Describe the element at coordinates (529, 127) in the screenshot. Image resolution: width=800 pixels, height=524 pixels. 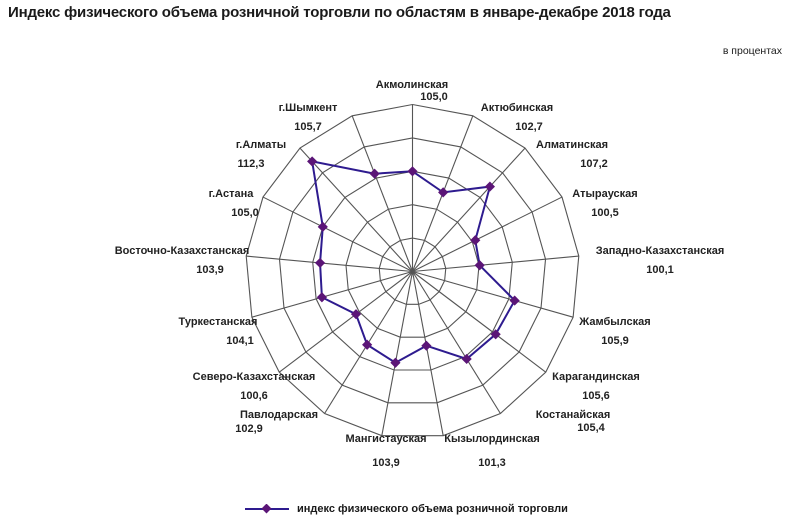
I see `category-value: 102,7` at that location.